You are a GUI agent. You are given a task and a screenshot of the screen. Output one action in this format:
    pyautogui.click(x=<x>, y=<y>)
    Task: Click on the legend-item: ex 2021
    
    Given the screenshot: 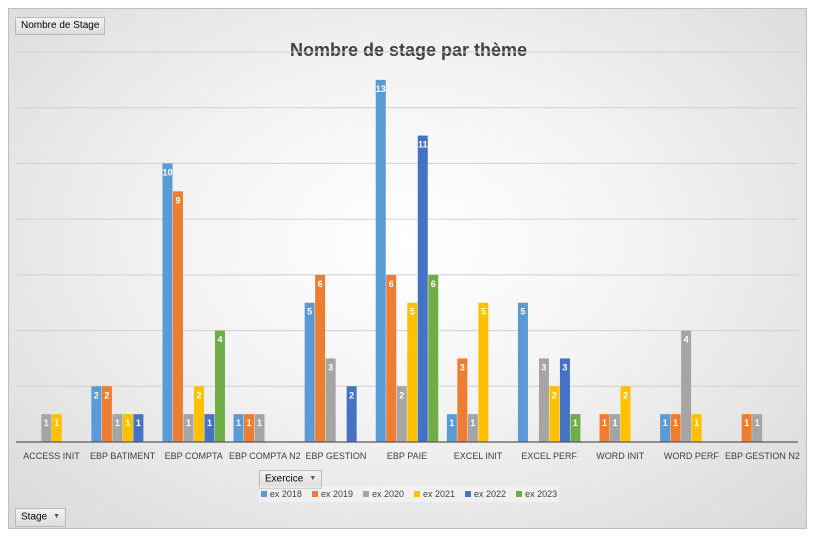 What is the action you would take?
    pyautogui.click(x=434, y=494)
    